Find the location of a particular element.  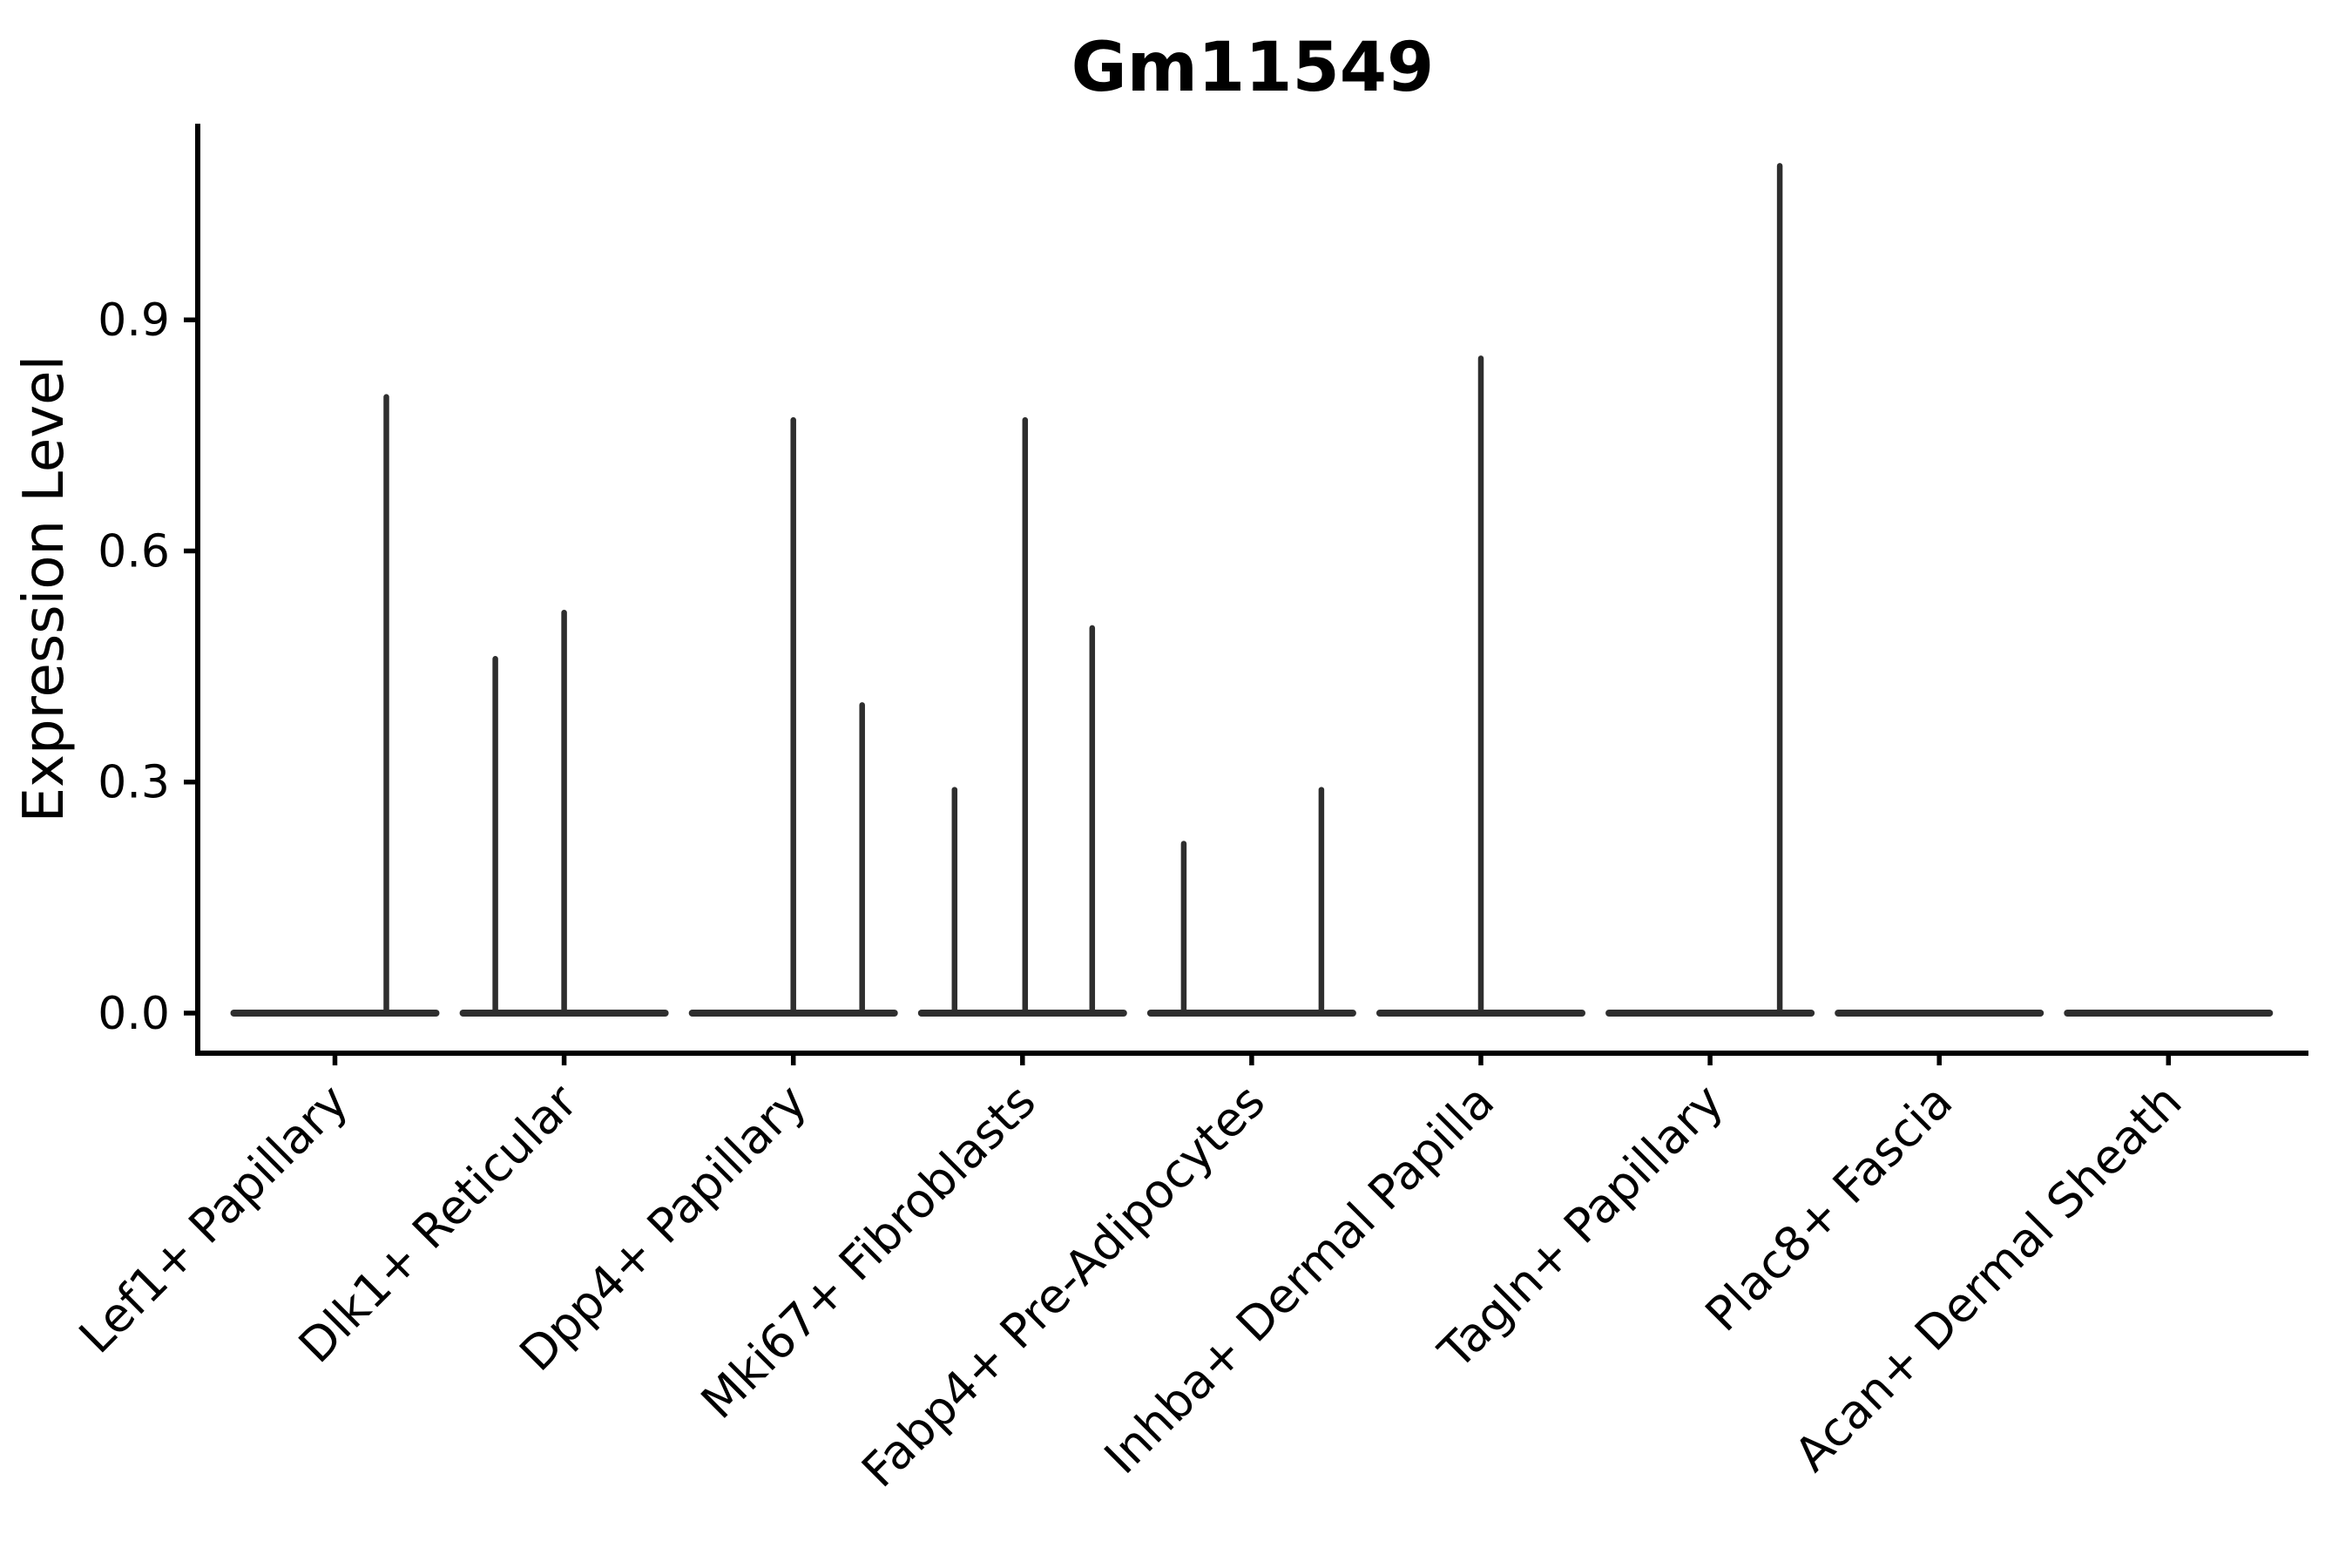

x-tick-label: Fabp4+ Pre-Adipocytes is located at coordinates (1063, 1286).